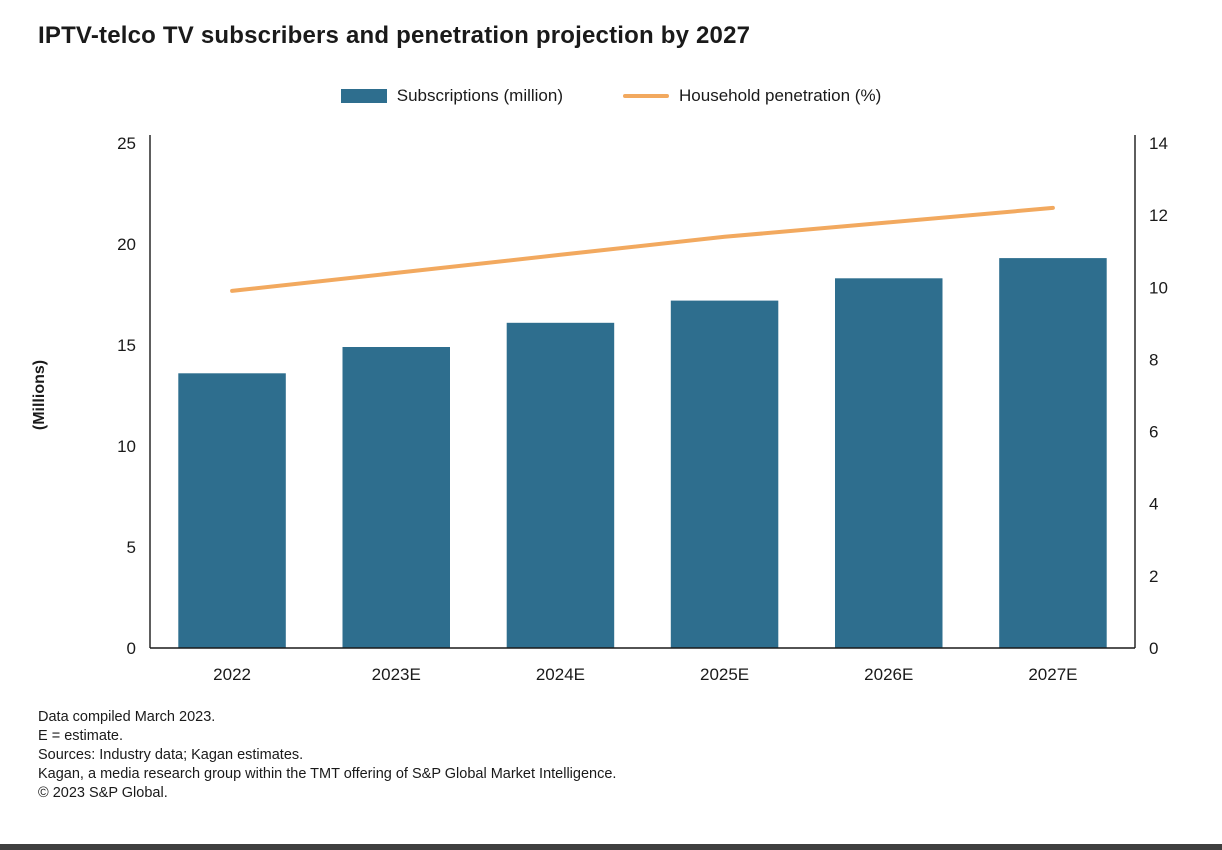  I want to click on x-tick-label: 2027E, so click(1052, 674).